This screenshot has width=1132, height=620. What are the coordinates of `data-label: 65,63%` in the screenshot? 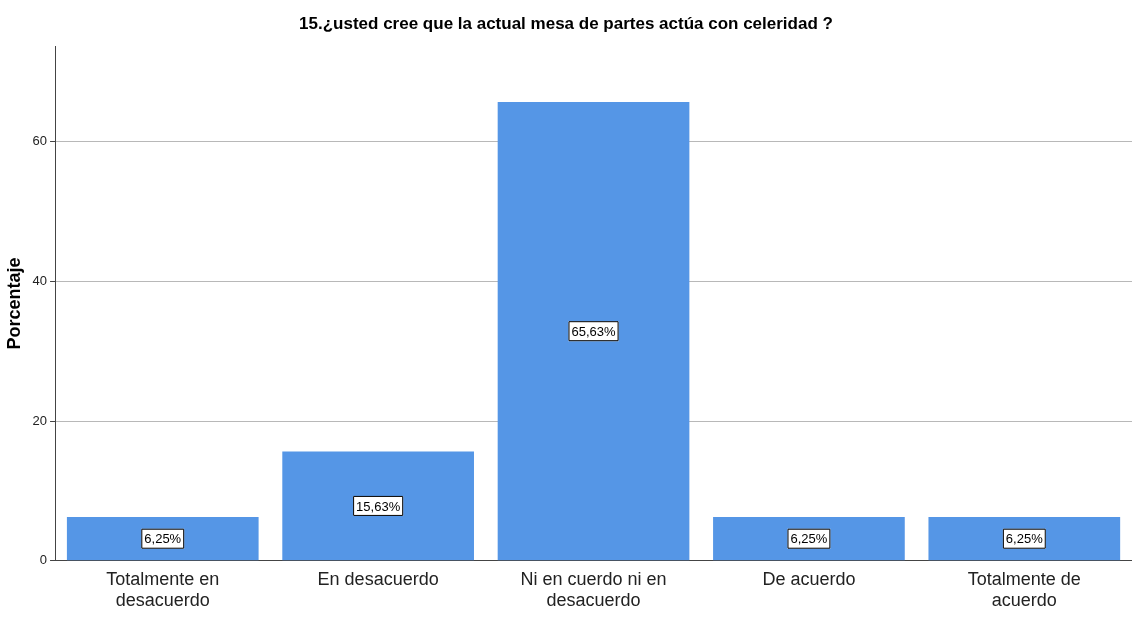 It's located at (594, 331).